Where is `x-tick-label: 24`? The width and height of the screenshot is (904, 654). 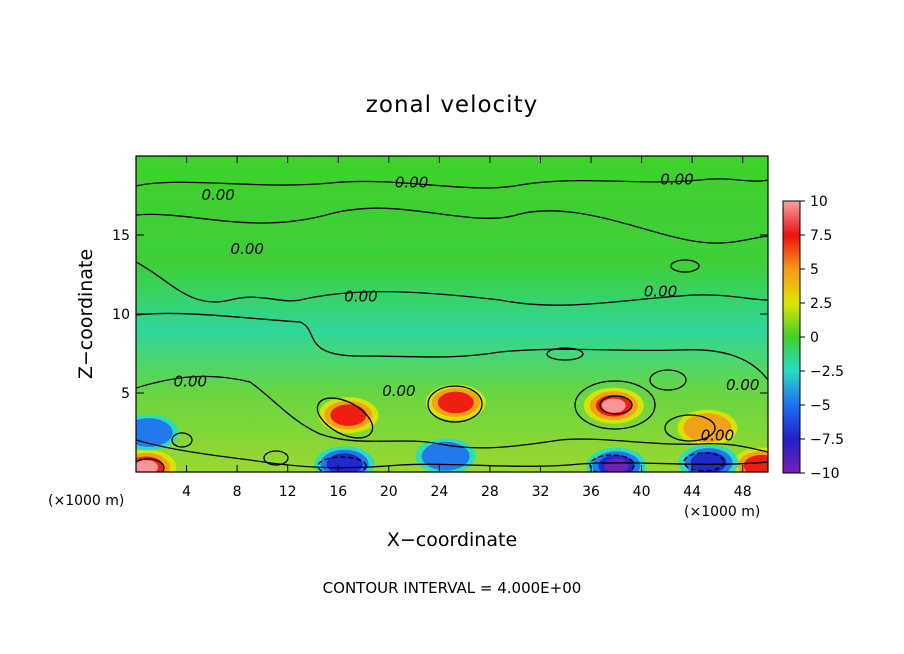 x-tick-label: 24 is located at coordinates (439, 492).